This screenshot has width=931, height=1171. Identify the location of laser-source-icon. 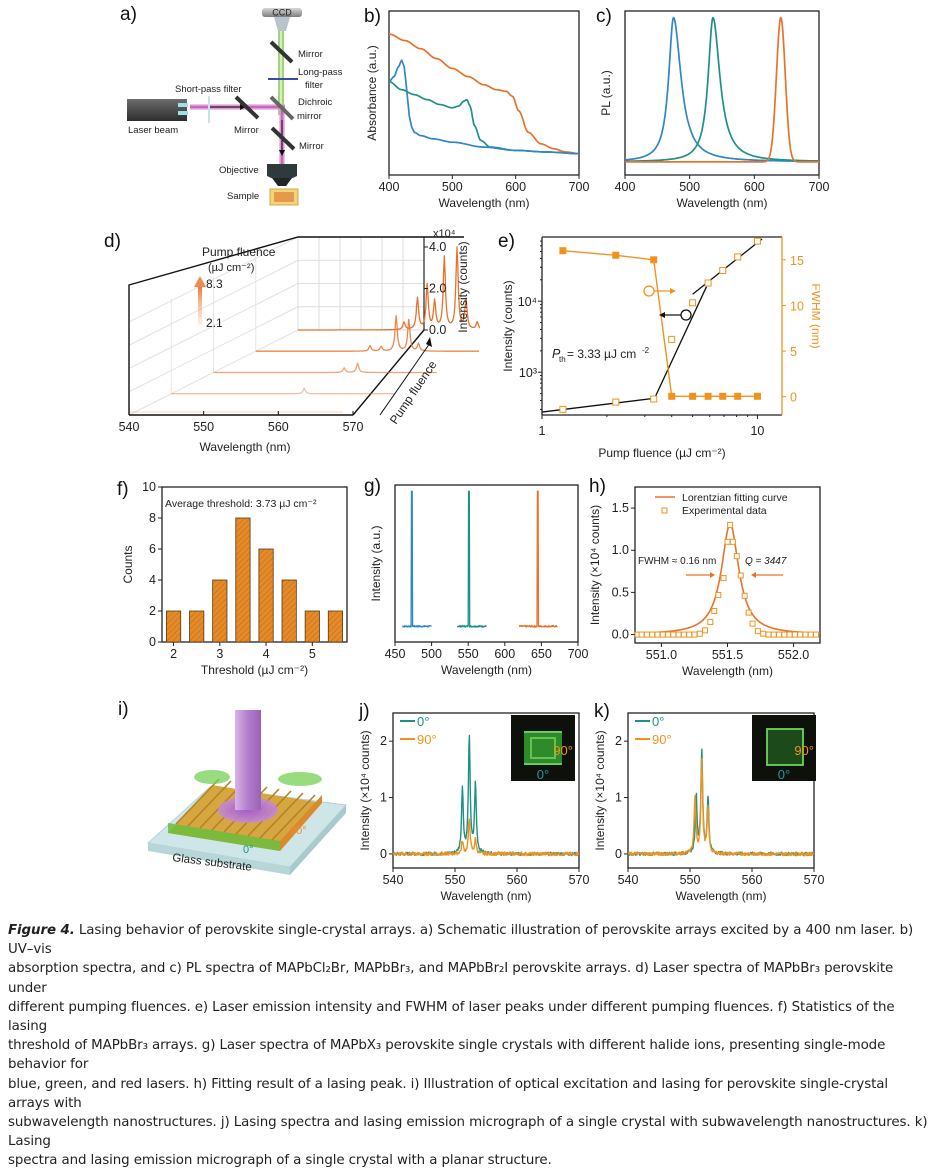
(157, 110).